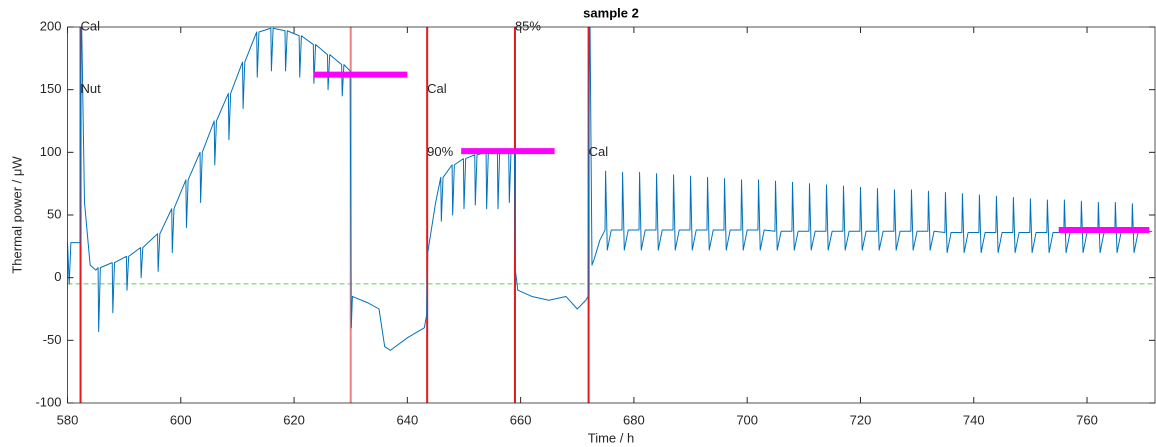 The width and height of the screenshot is (1156, 447). I want to click on x-tick-label: 680, so click(634, 419).